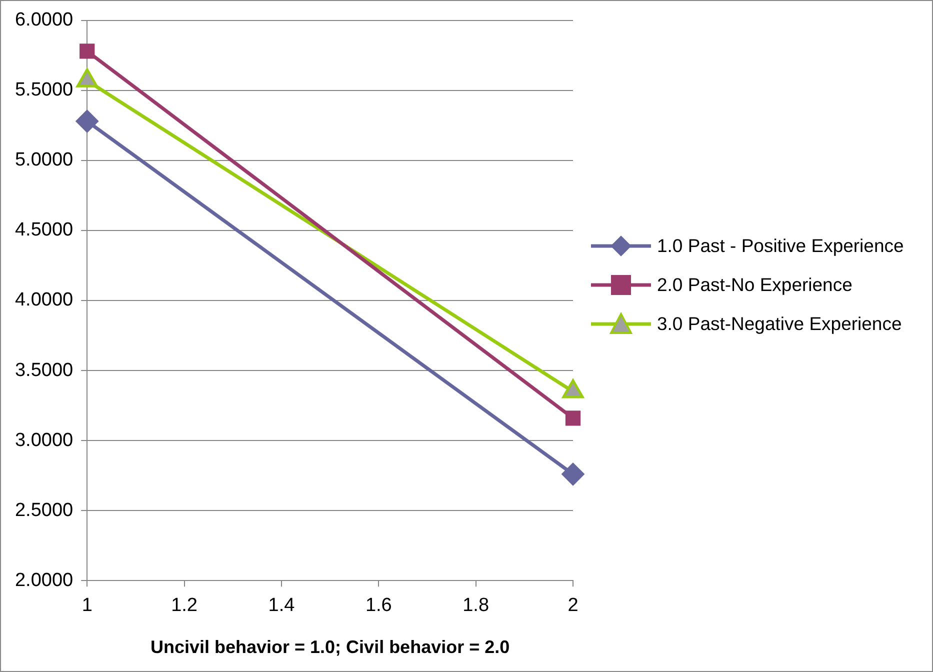 Image resolution: width=933 pixels, height=672 pixels. Describe the element at coordinates (755, 285) in the screenshot. I see `legend-label: 2.0 Past-No Experience` at that location.